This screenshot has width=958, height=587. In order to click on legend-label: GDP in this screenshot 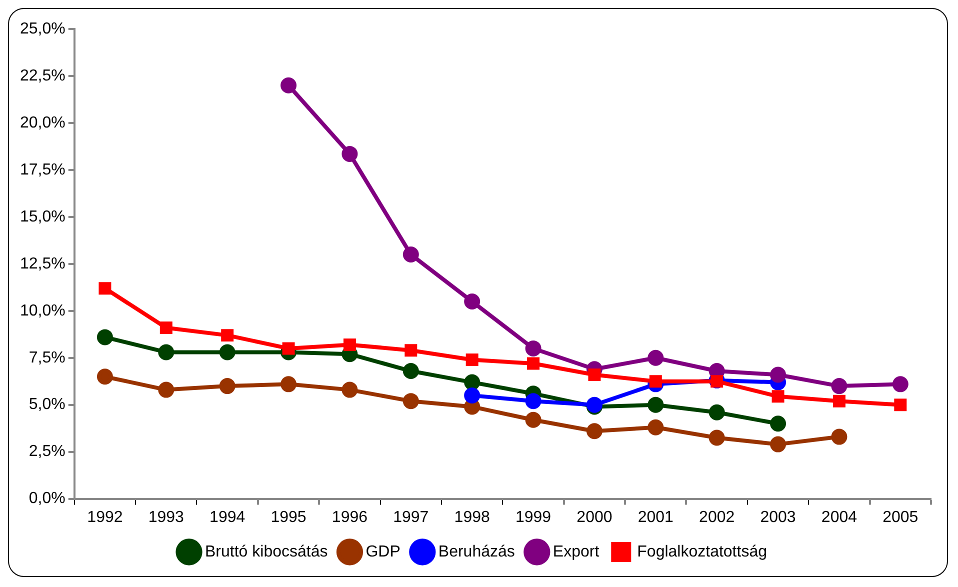, I will do `click(383, 551)`.